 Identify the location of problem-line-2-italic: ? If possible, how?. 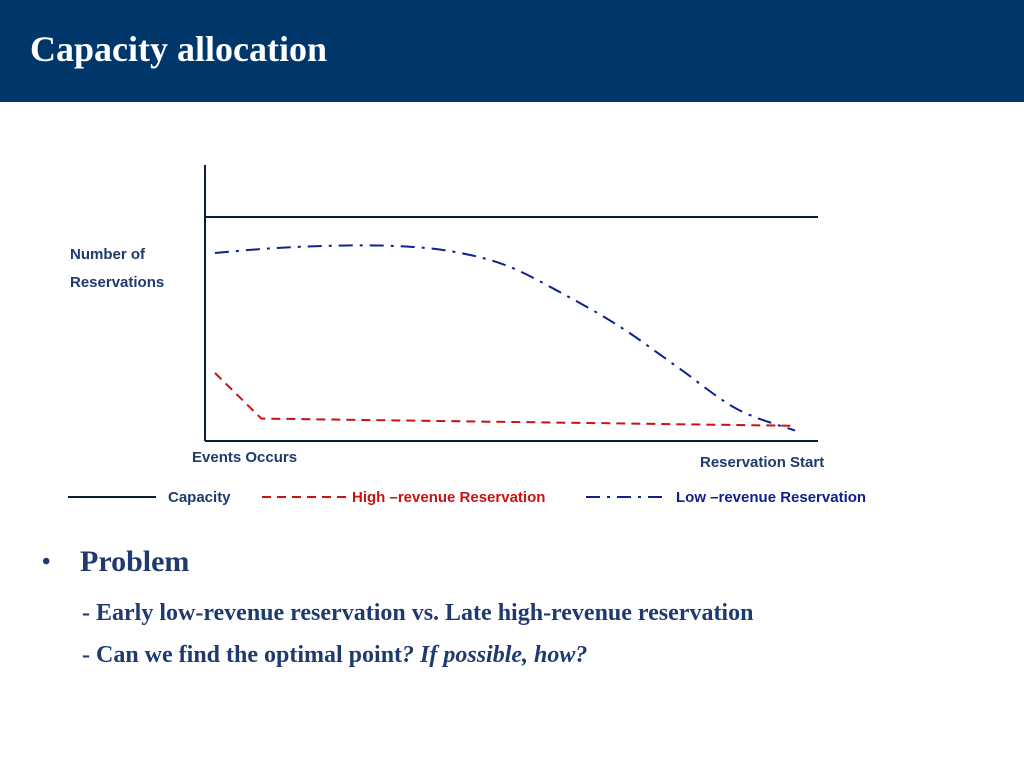
(495, 655).